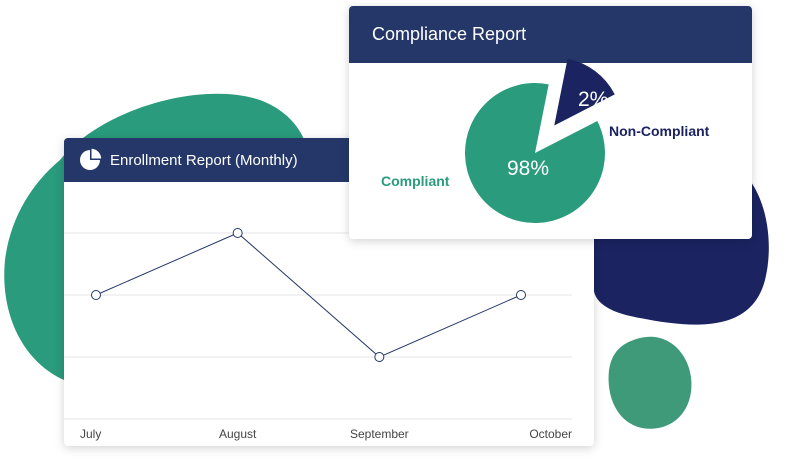 This screenshot has height=460, width=803. Describe the element at coordinates (415, 181) in the screenshot. I see `pie-category-label: Compliant` at that location.